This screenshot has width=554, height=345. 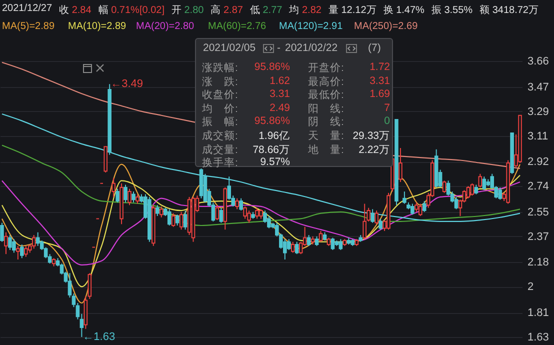 What do you see at coordinates (371, 136) in the screenshot?
I see `annotation: 29.33万` at bounding box center [371, 136].